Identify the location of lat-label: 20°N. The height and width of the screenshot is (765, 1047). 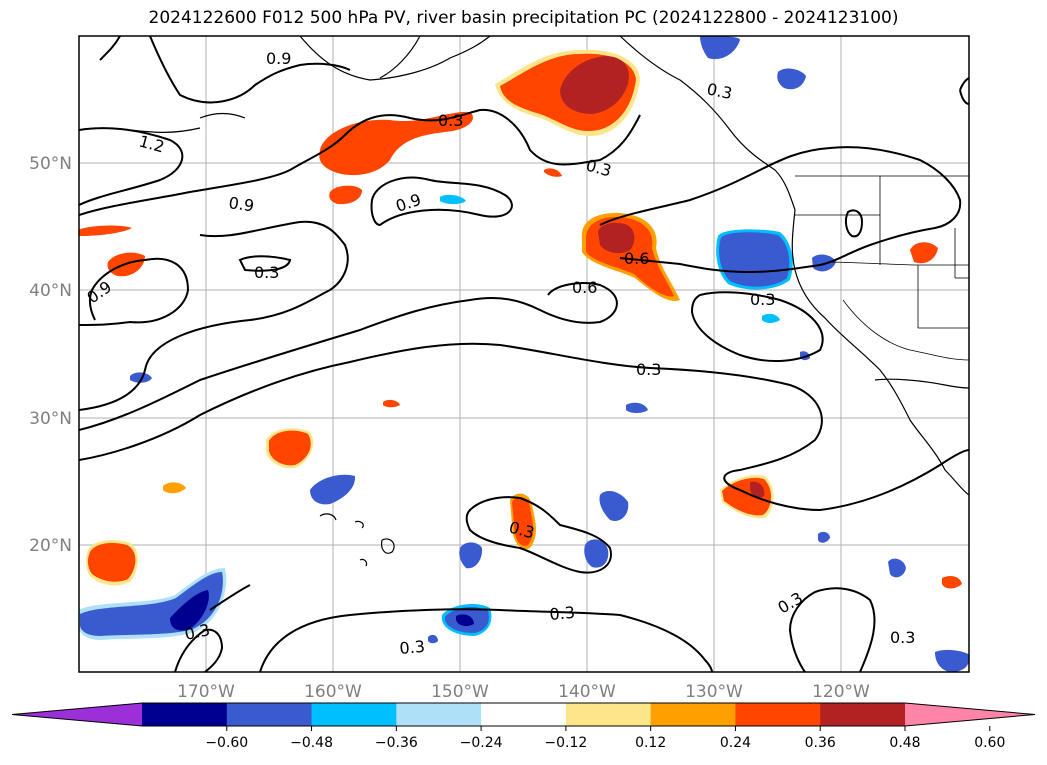
(50, 546).